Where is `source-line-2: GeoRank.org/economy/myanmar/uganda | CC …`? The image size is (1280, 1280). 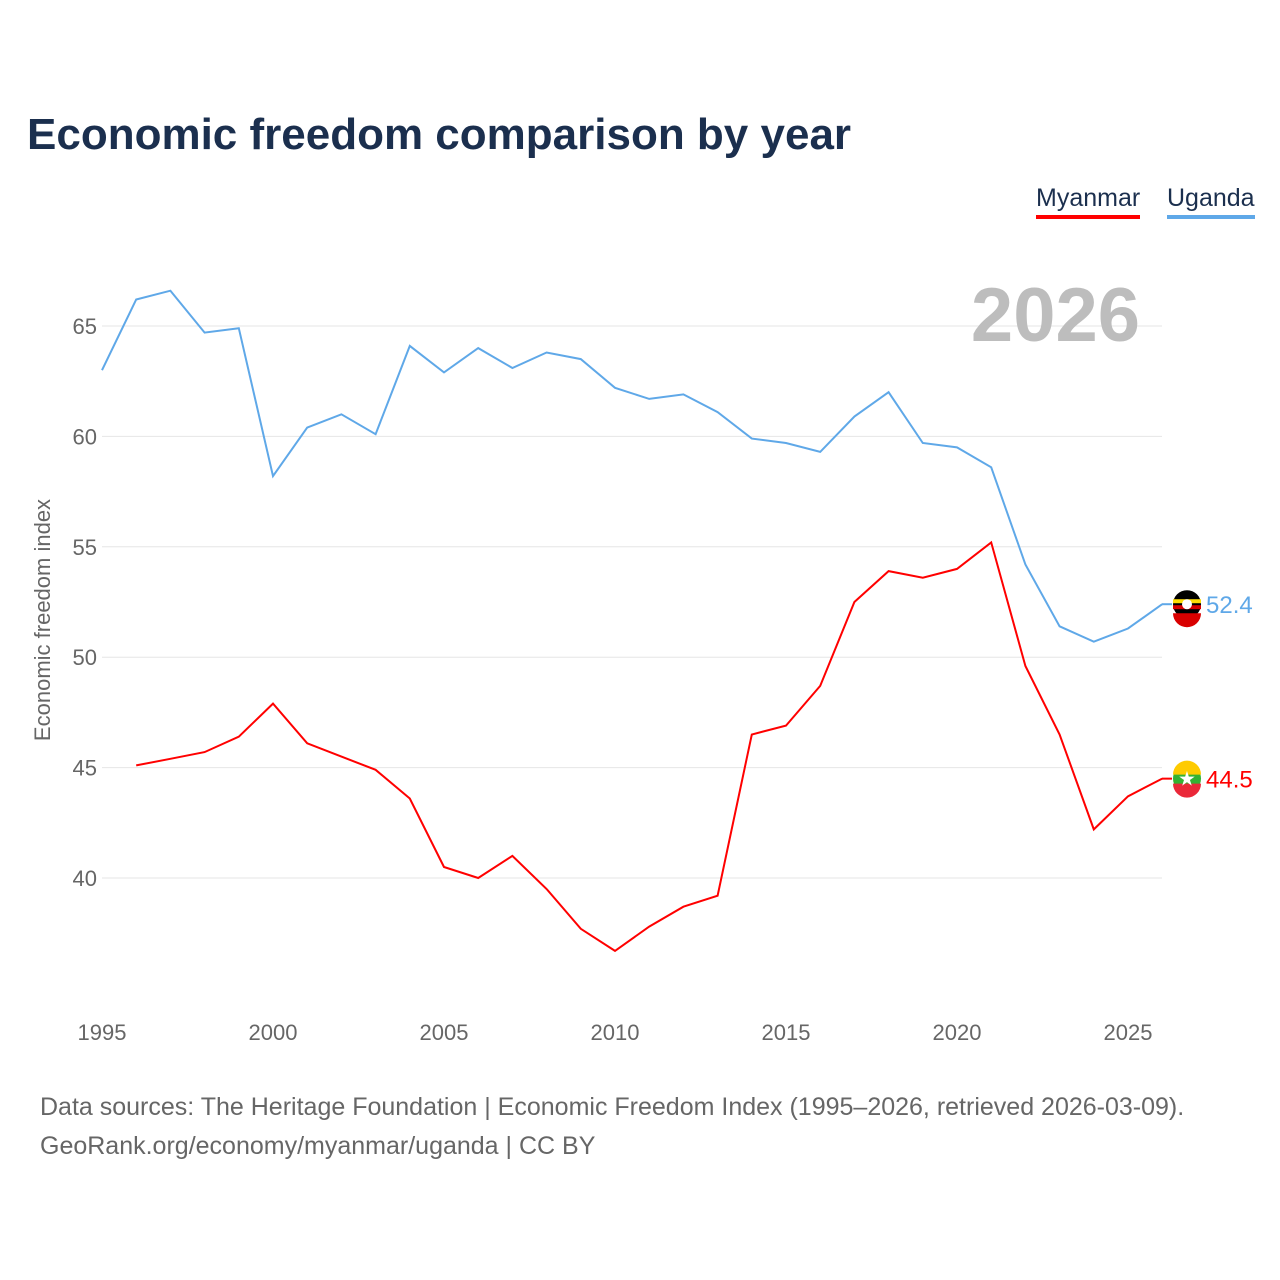 source-line-2: GeoRank.org/economy/myanmar/uganda | CC … is located at coordinates (318, 1146).